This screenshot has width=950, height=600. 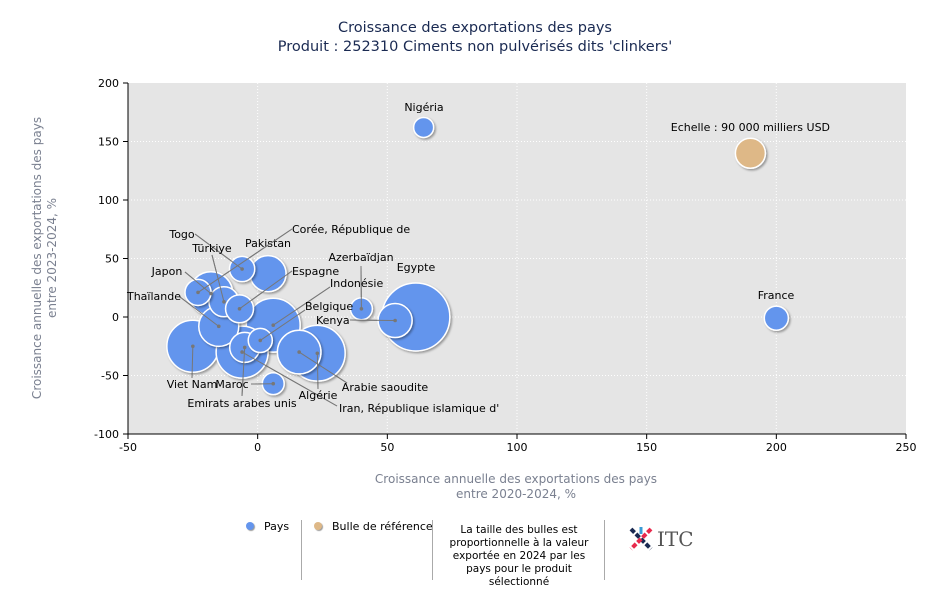 I want to click on reference-dot-icon, so click(x=318, y=526).